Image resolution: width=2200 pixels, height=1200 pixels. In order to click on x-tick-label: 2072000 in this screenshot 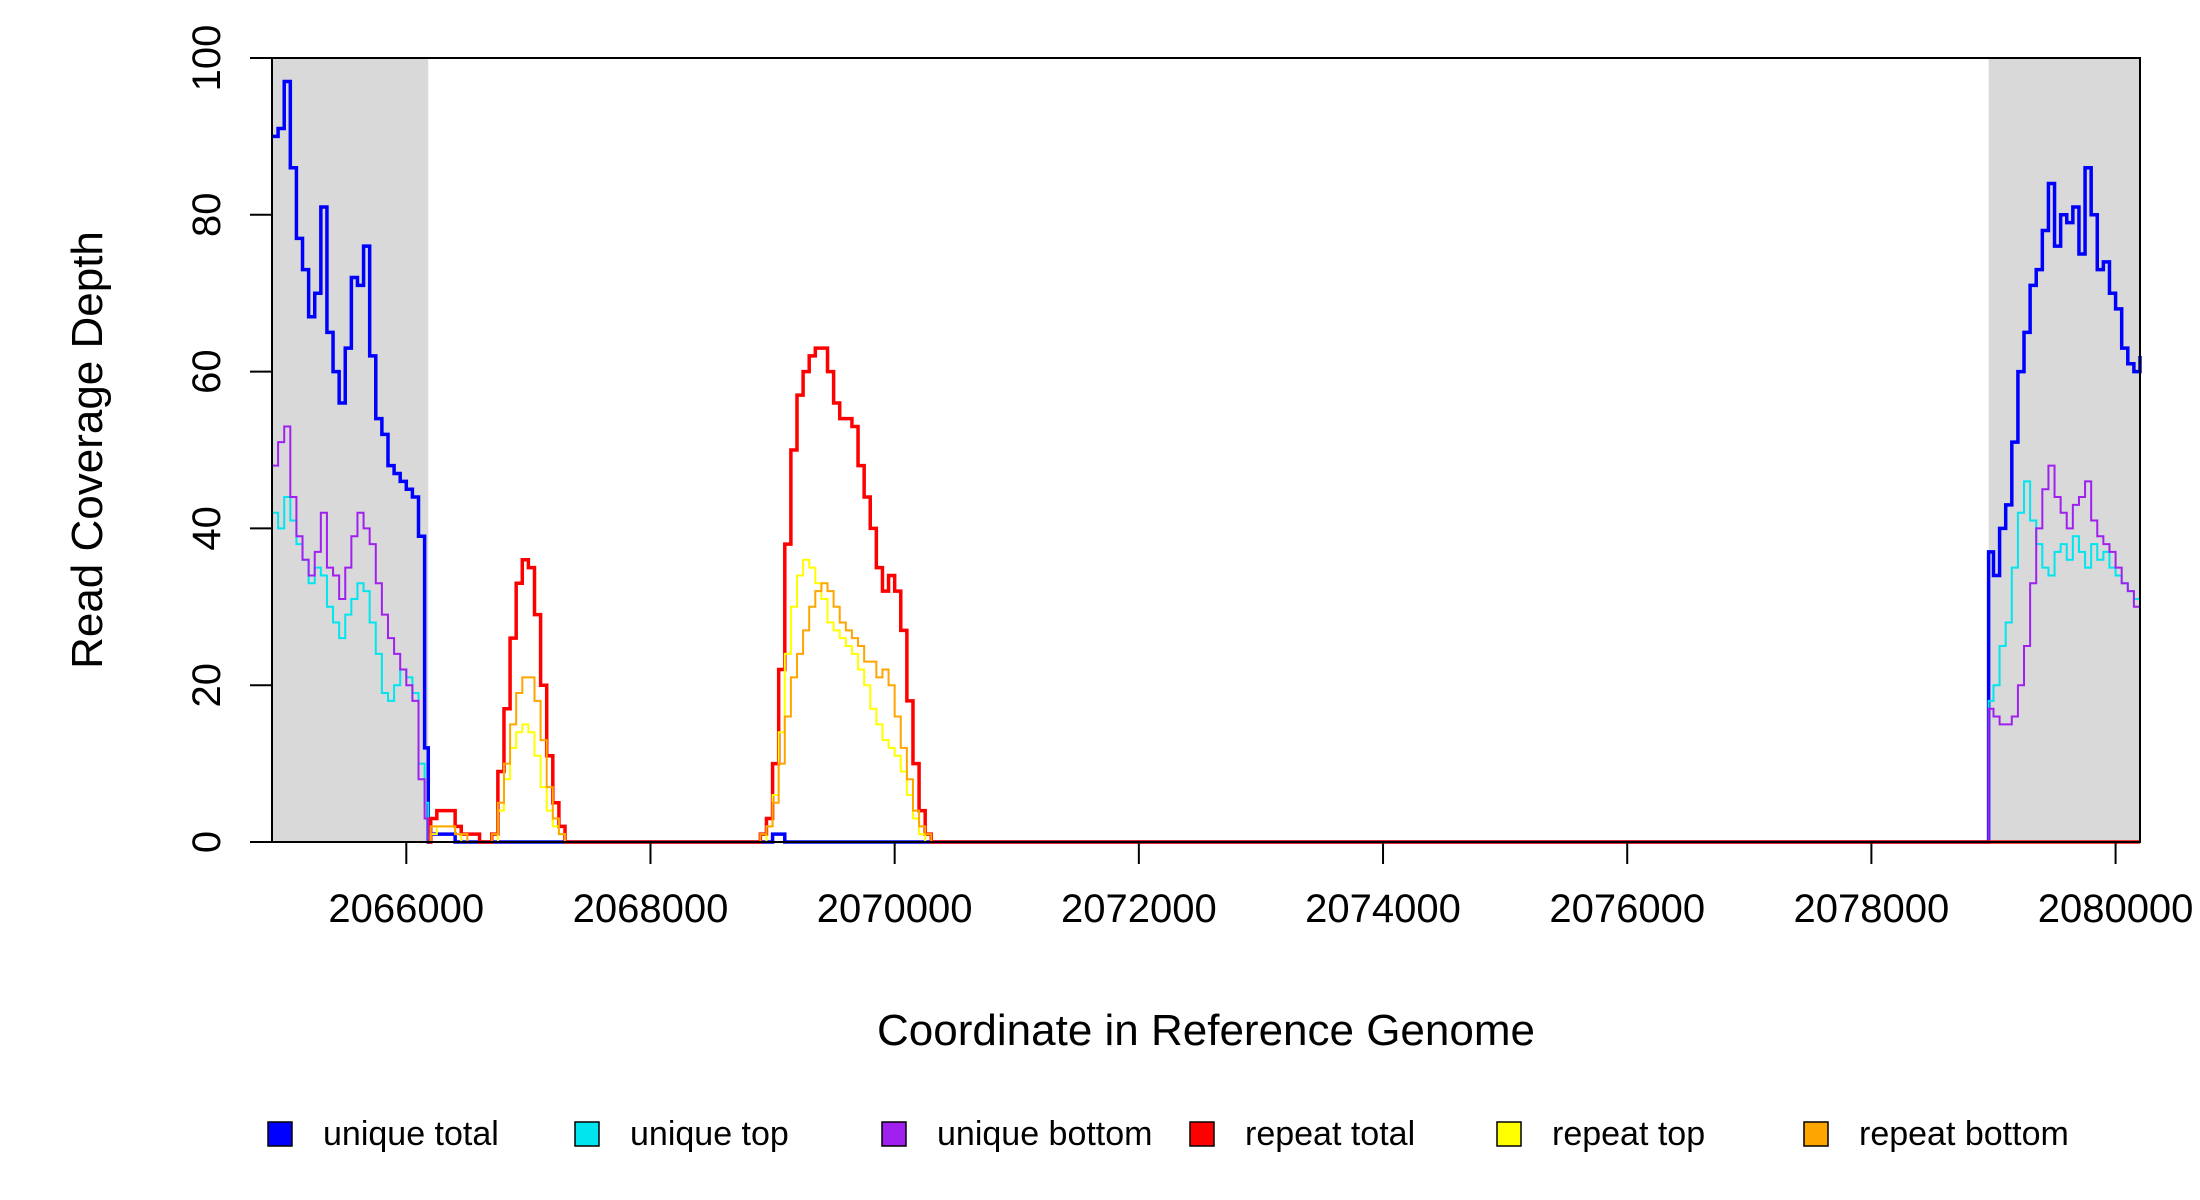, I will do `click(1139, 909)`.